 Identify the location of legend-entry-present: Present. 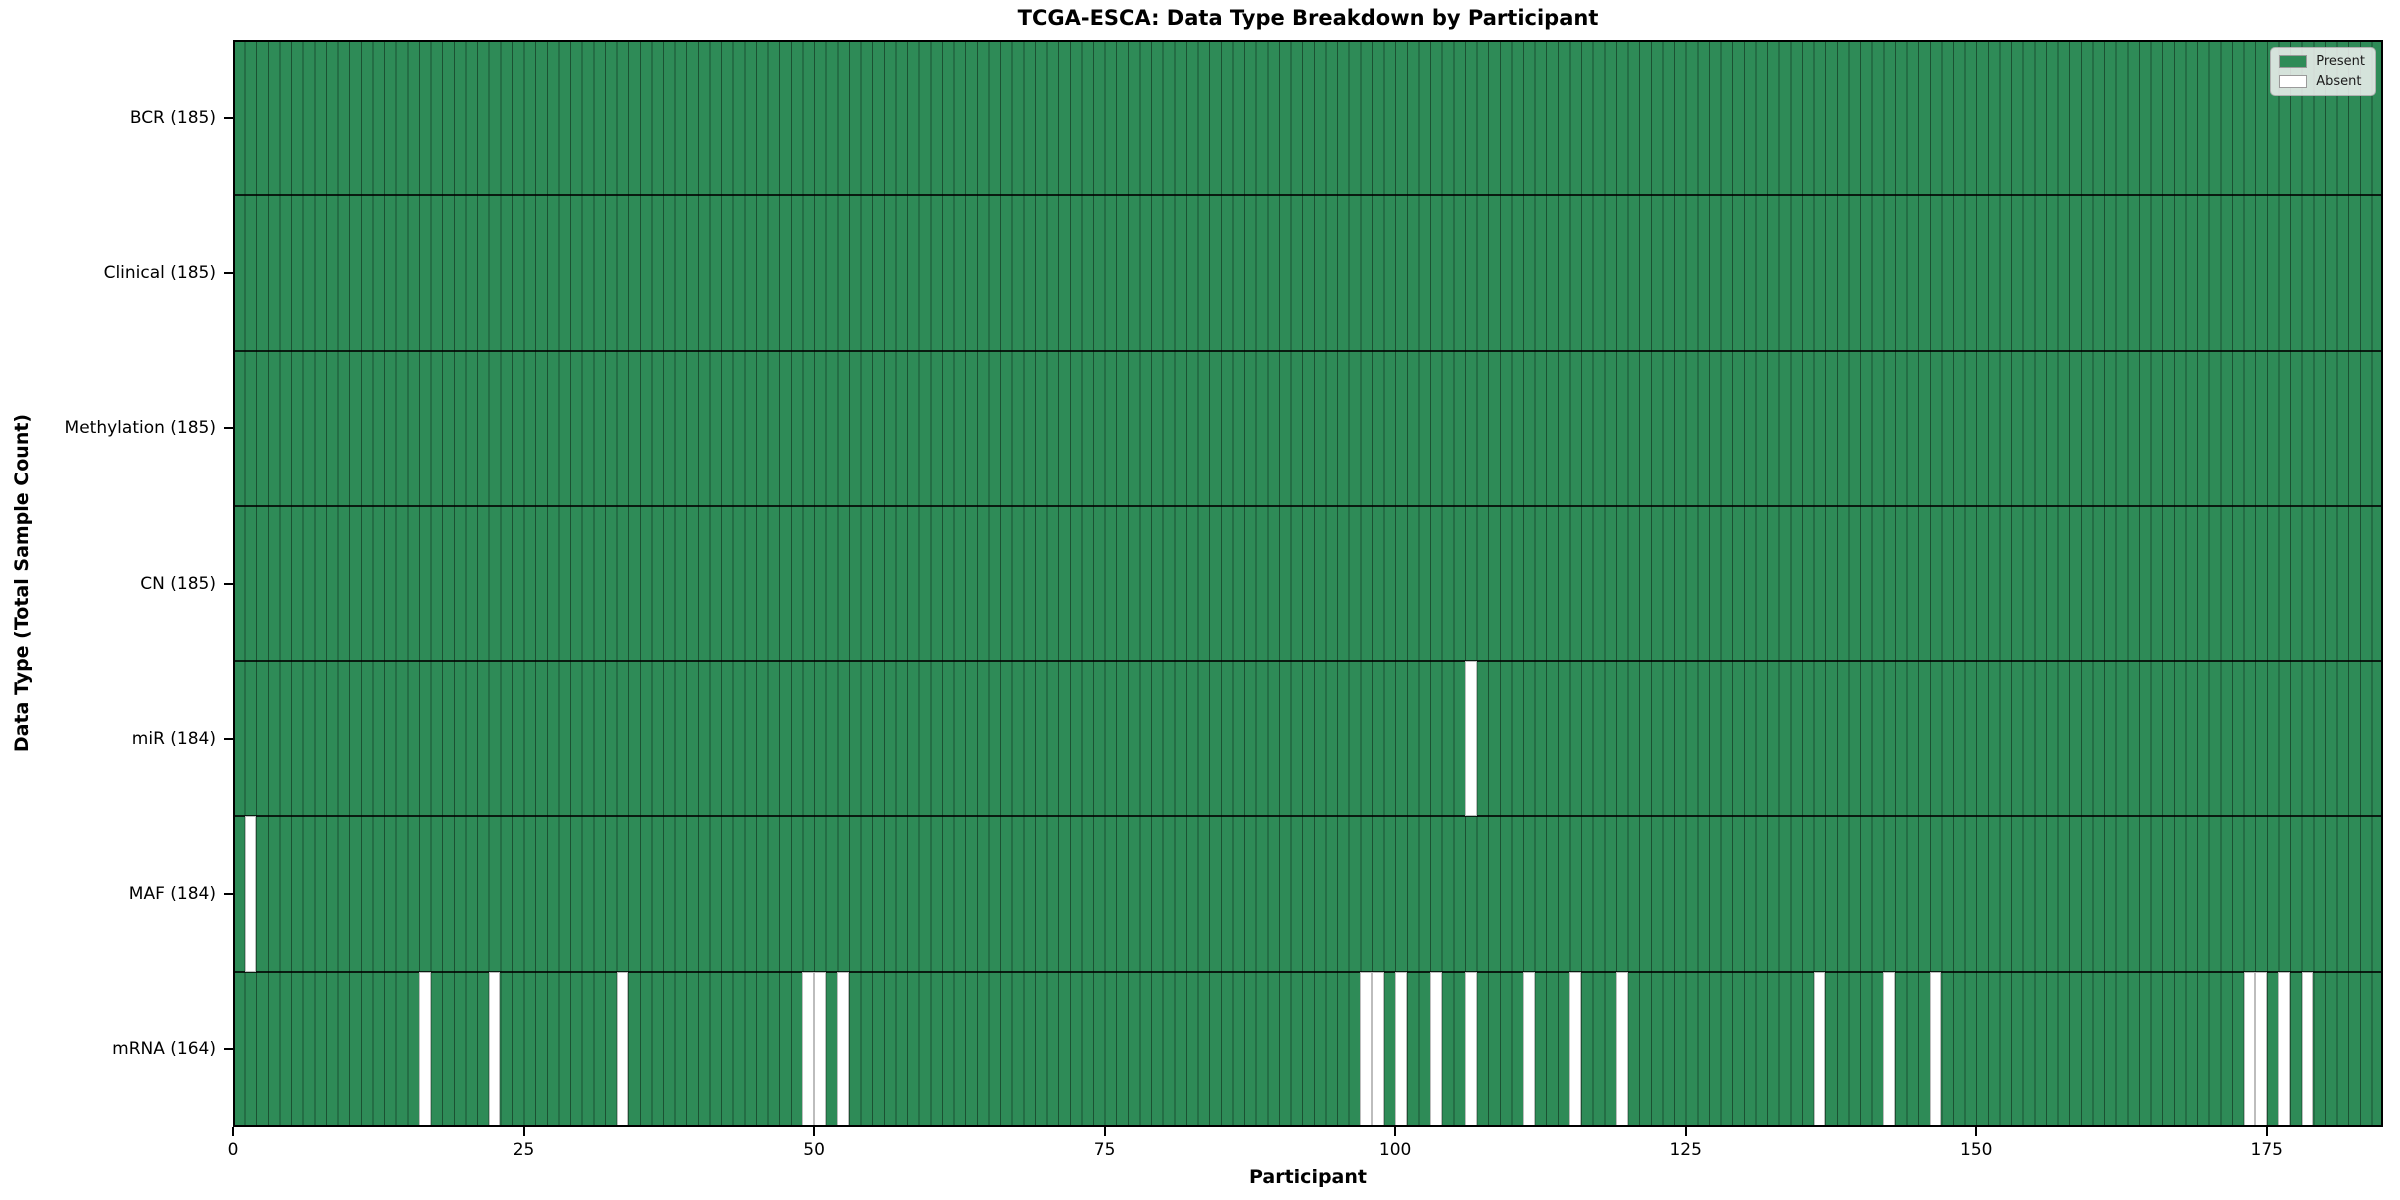
(2322, 61).